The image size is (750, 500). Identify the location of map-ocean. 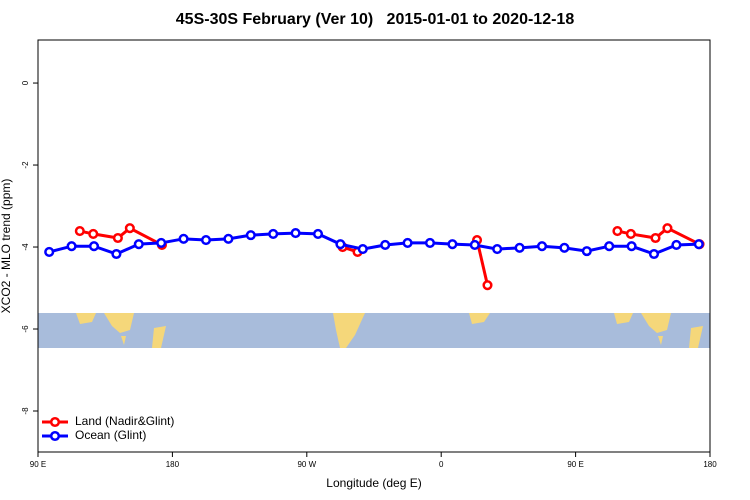
(374, 330).